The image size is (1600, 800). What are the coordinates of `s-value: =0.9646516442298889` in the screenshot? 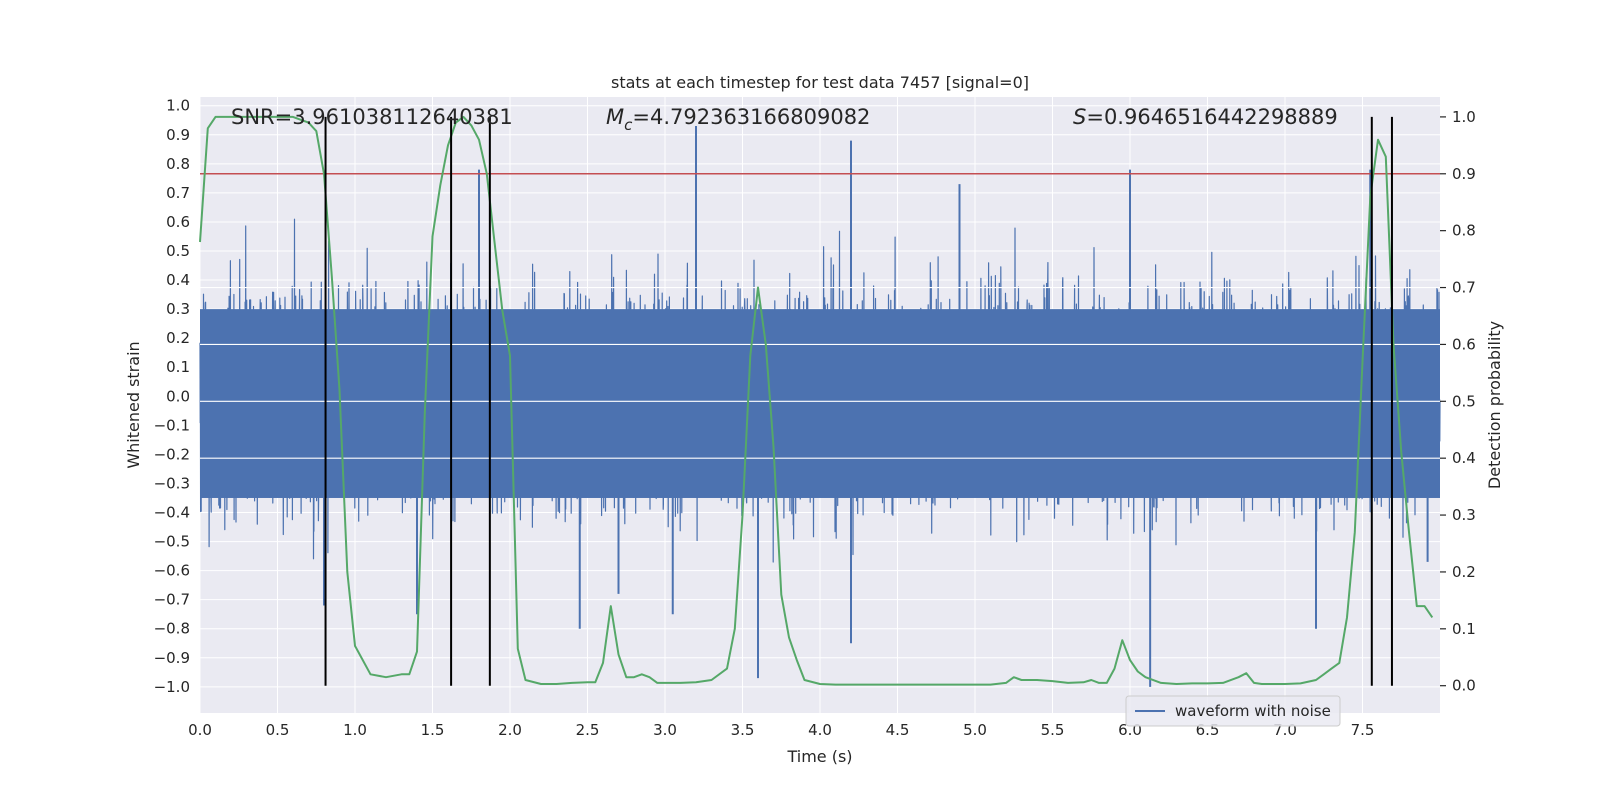 It's located at (1211, 117).